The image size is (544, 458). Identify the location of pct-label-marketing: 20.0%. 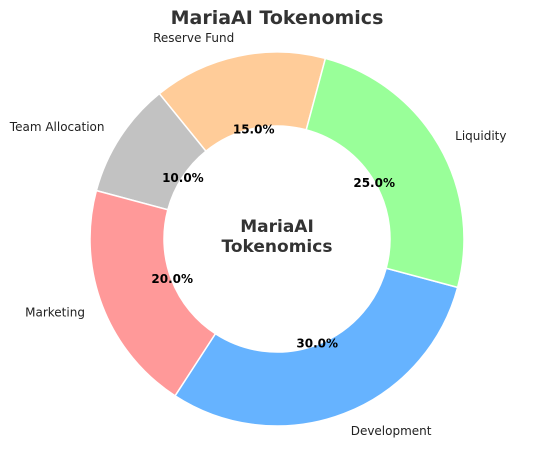
(172, 279).